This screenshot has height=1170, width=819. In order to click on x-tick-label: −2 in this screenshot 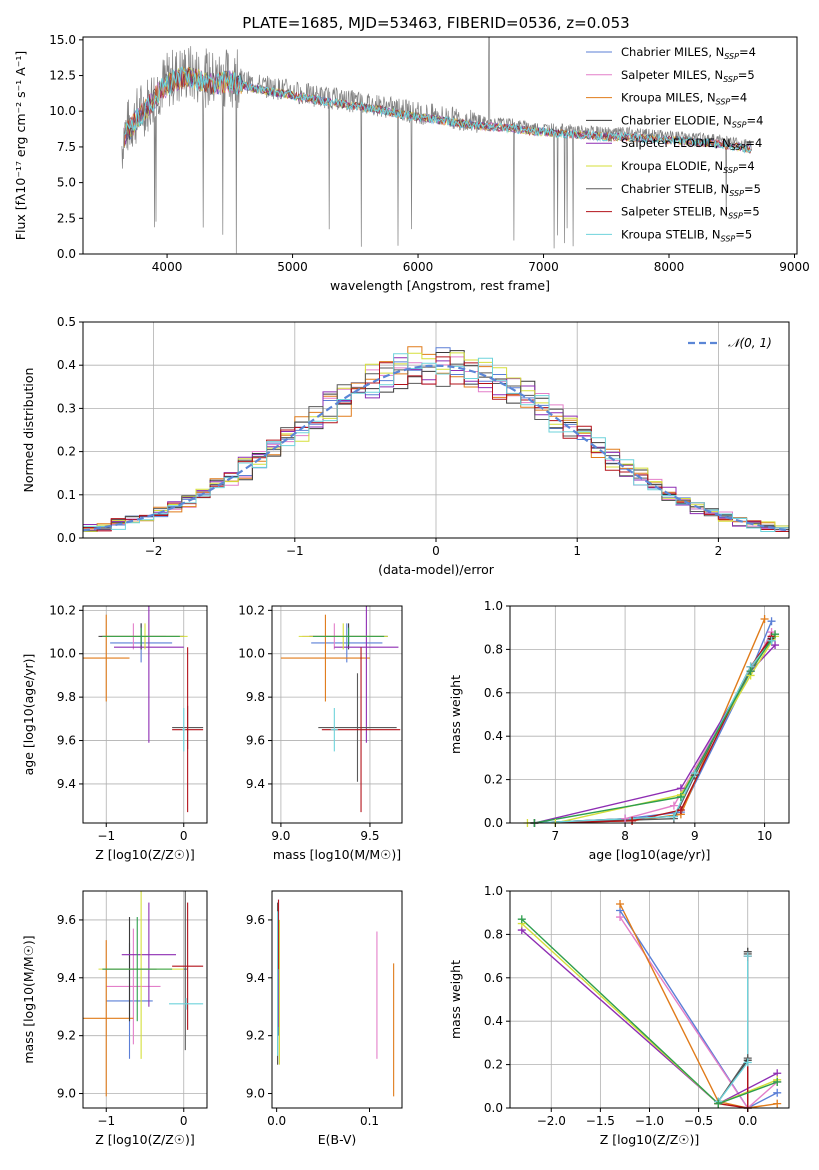, I will do `click(154, 551)`.